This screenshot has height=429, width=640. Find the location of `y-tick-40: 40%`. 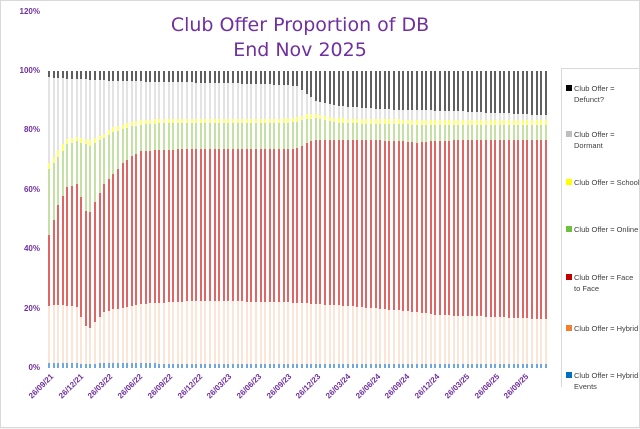

y-tick-40: 40% is located at coordinates (31, 248).